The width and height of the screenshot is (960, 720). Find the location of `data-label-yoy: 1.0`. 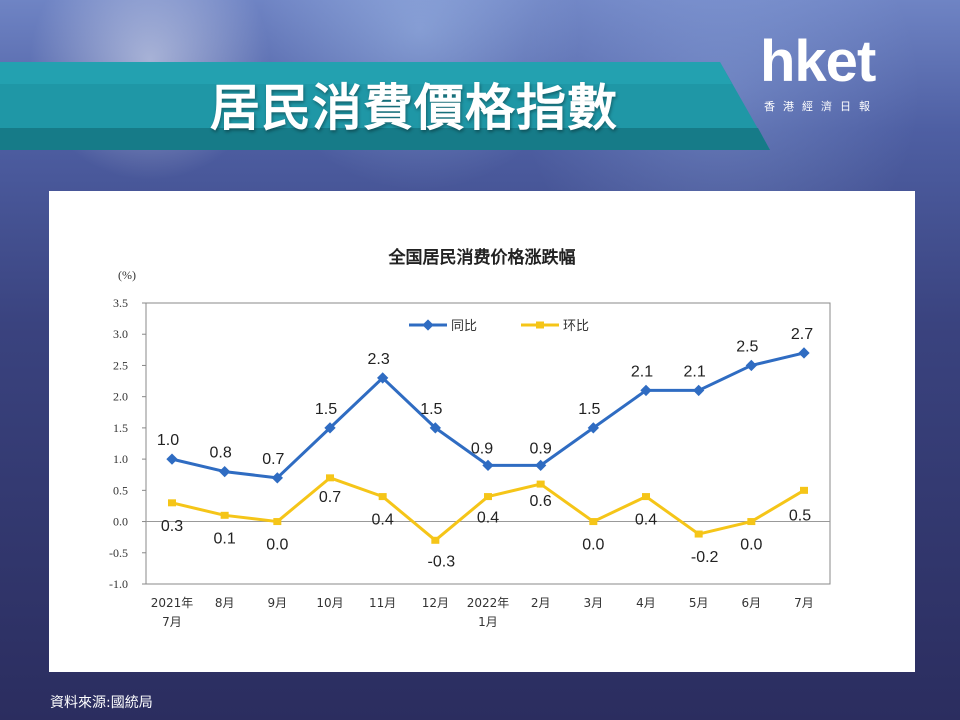

data-label-yoy: 1.0 is located at coordinates (168, 440).